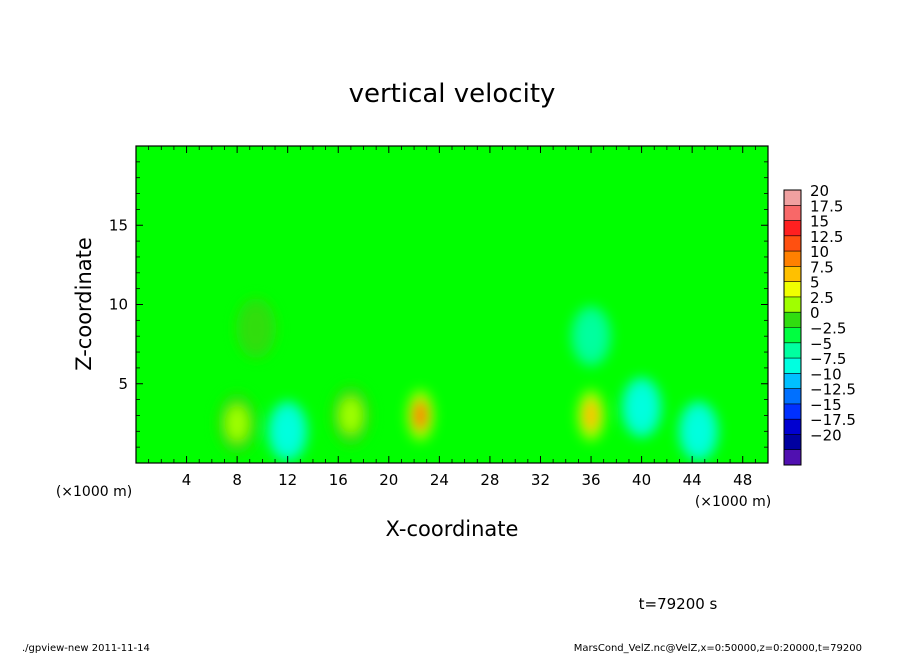  Describe the element at coordinates (833, 390) in the screenshot. I see `colorbar-label: −12.5` at that location.